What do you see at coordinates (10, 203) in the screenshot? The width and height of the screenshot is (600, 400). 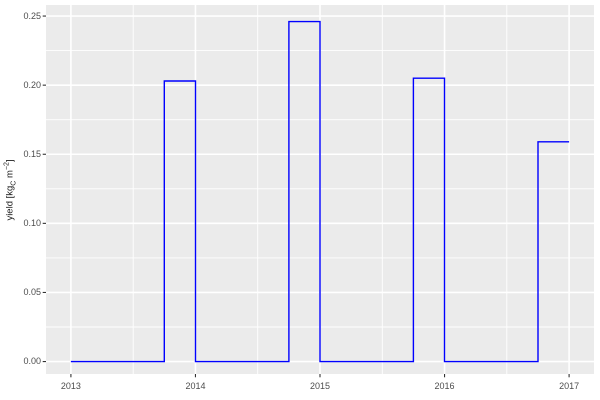 I see `y-axis-title-pre: yield [kg` at bounding box center [10, 203].